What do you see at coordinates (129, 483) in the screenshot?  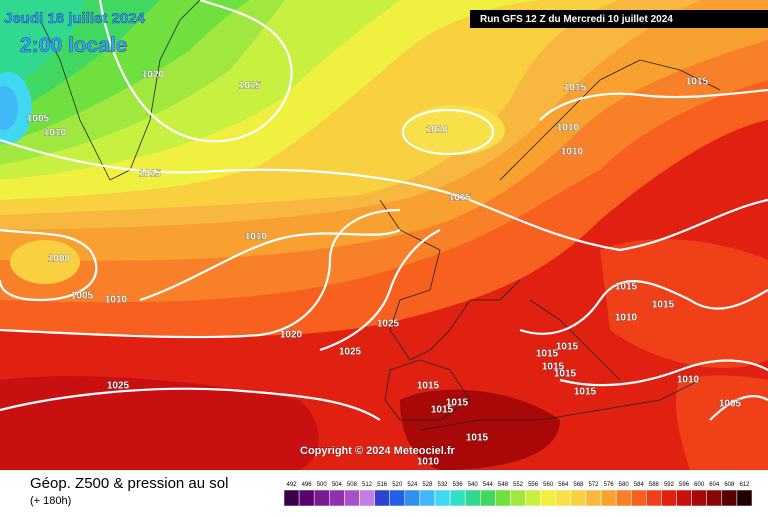 I see `footer-title: Géop. Z500 & pression au sol` at bounding box center [129, 483].